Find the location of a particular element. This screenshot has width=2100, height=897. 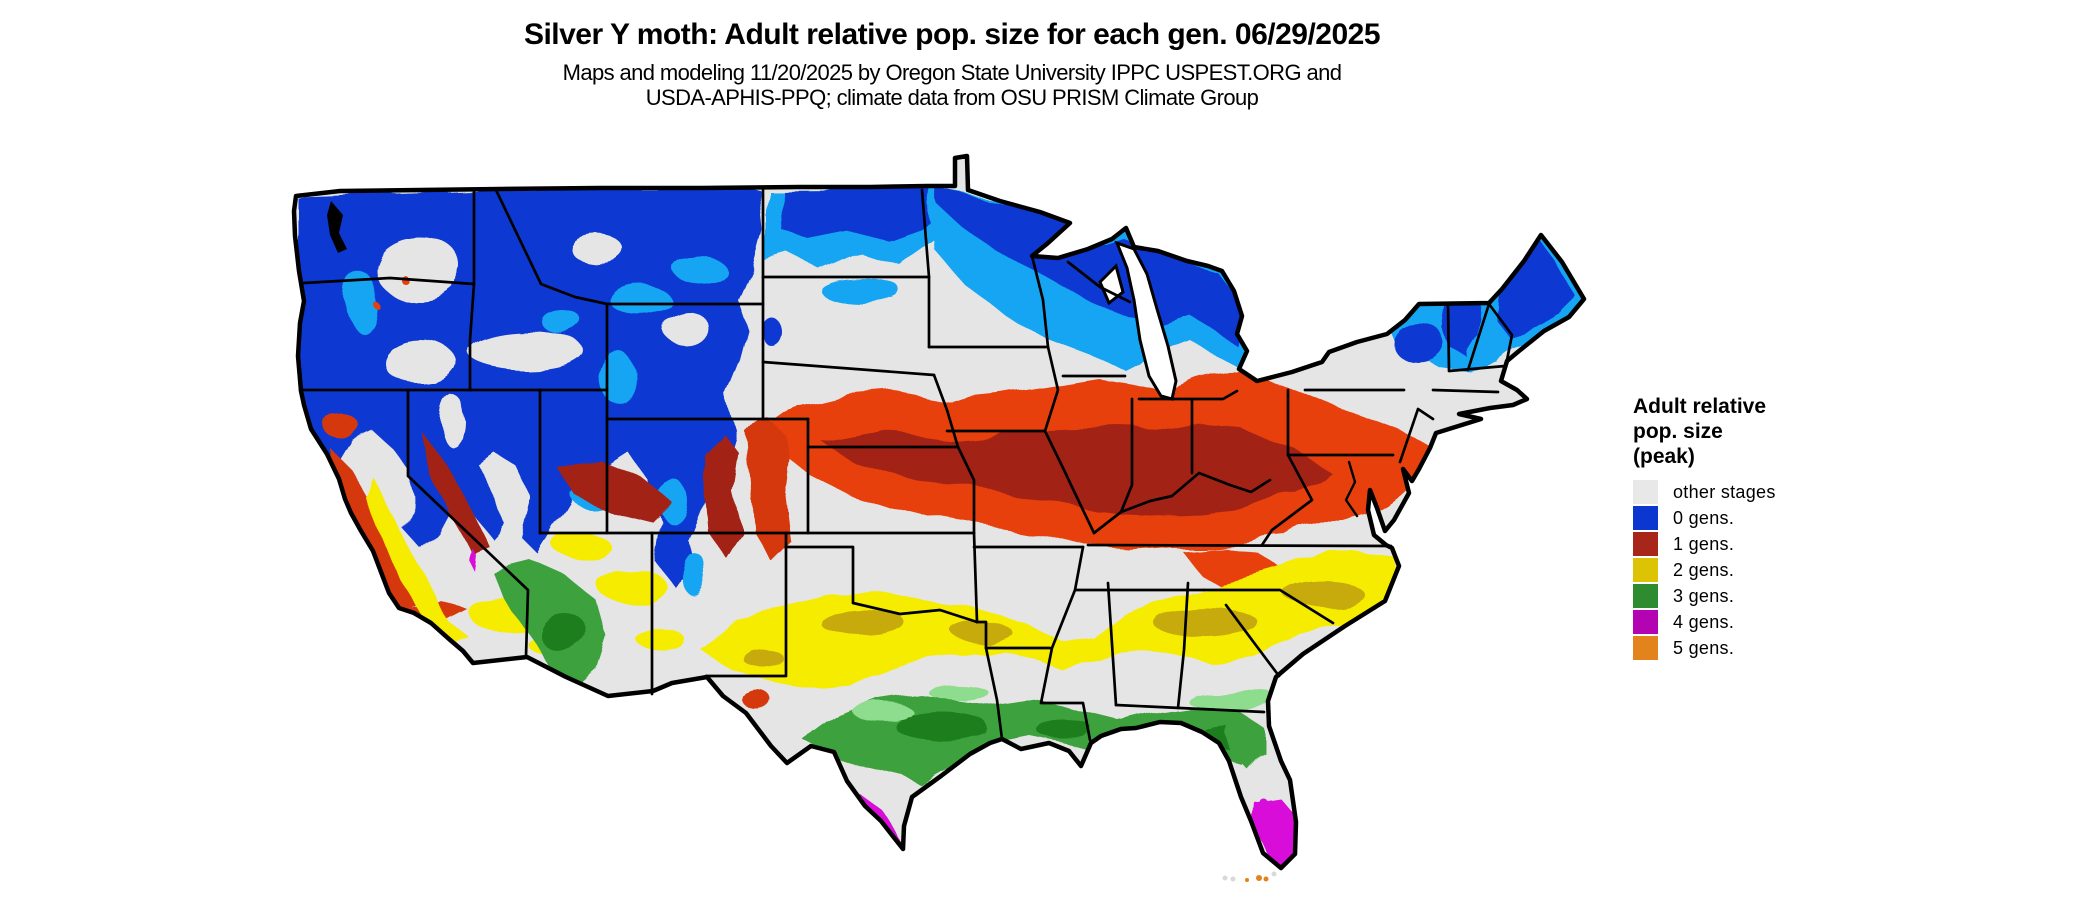

legend-item-other-stages: other stages is located at coordinates (1763, 492).